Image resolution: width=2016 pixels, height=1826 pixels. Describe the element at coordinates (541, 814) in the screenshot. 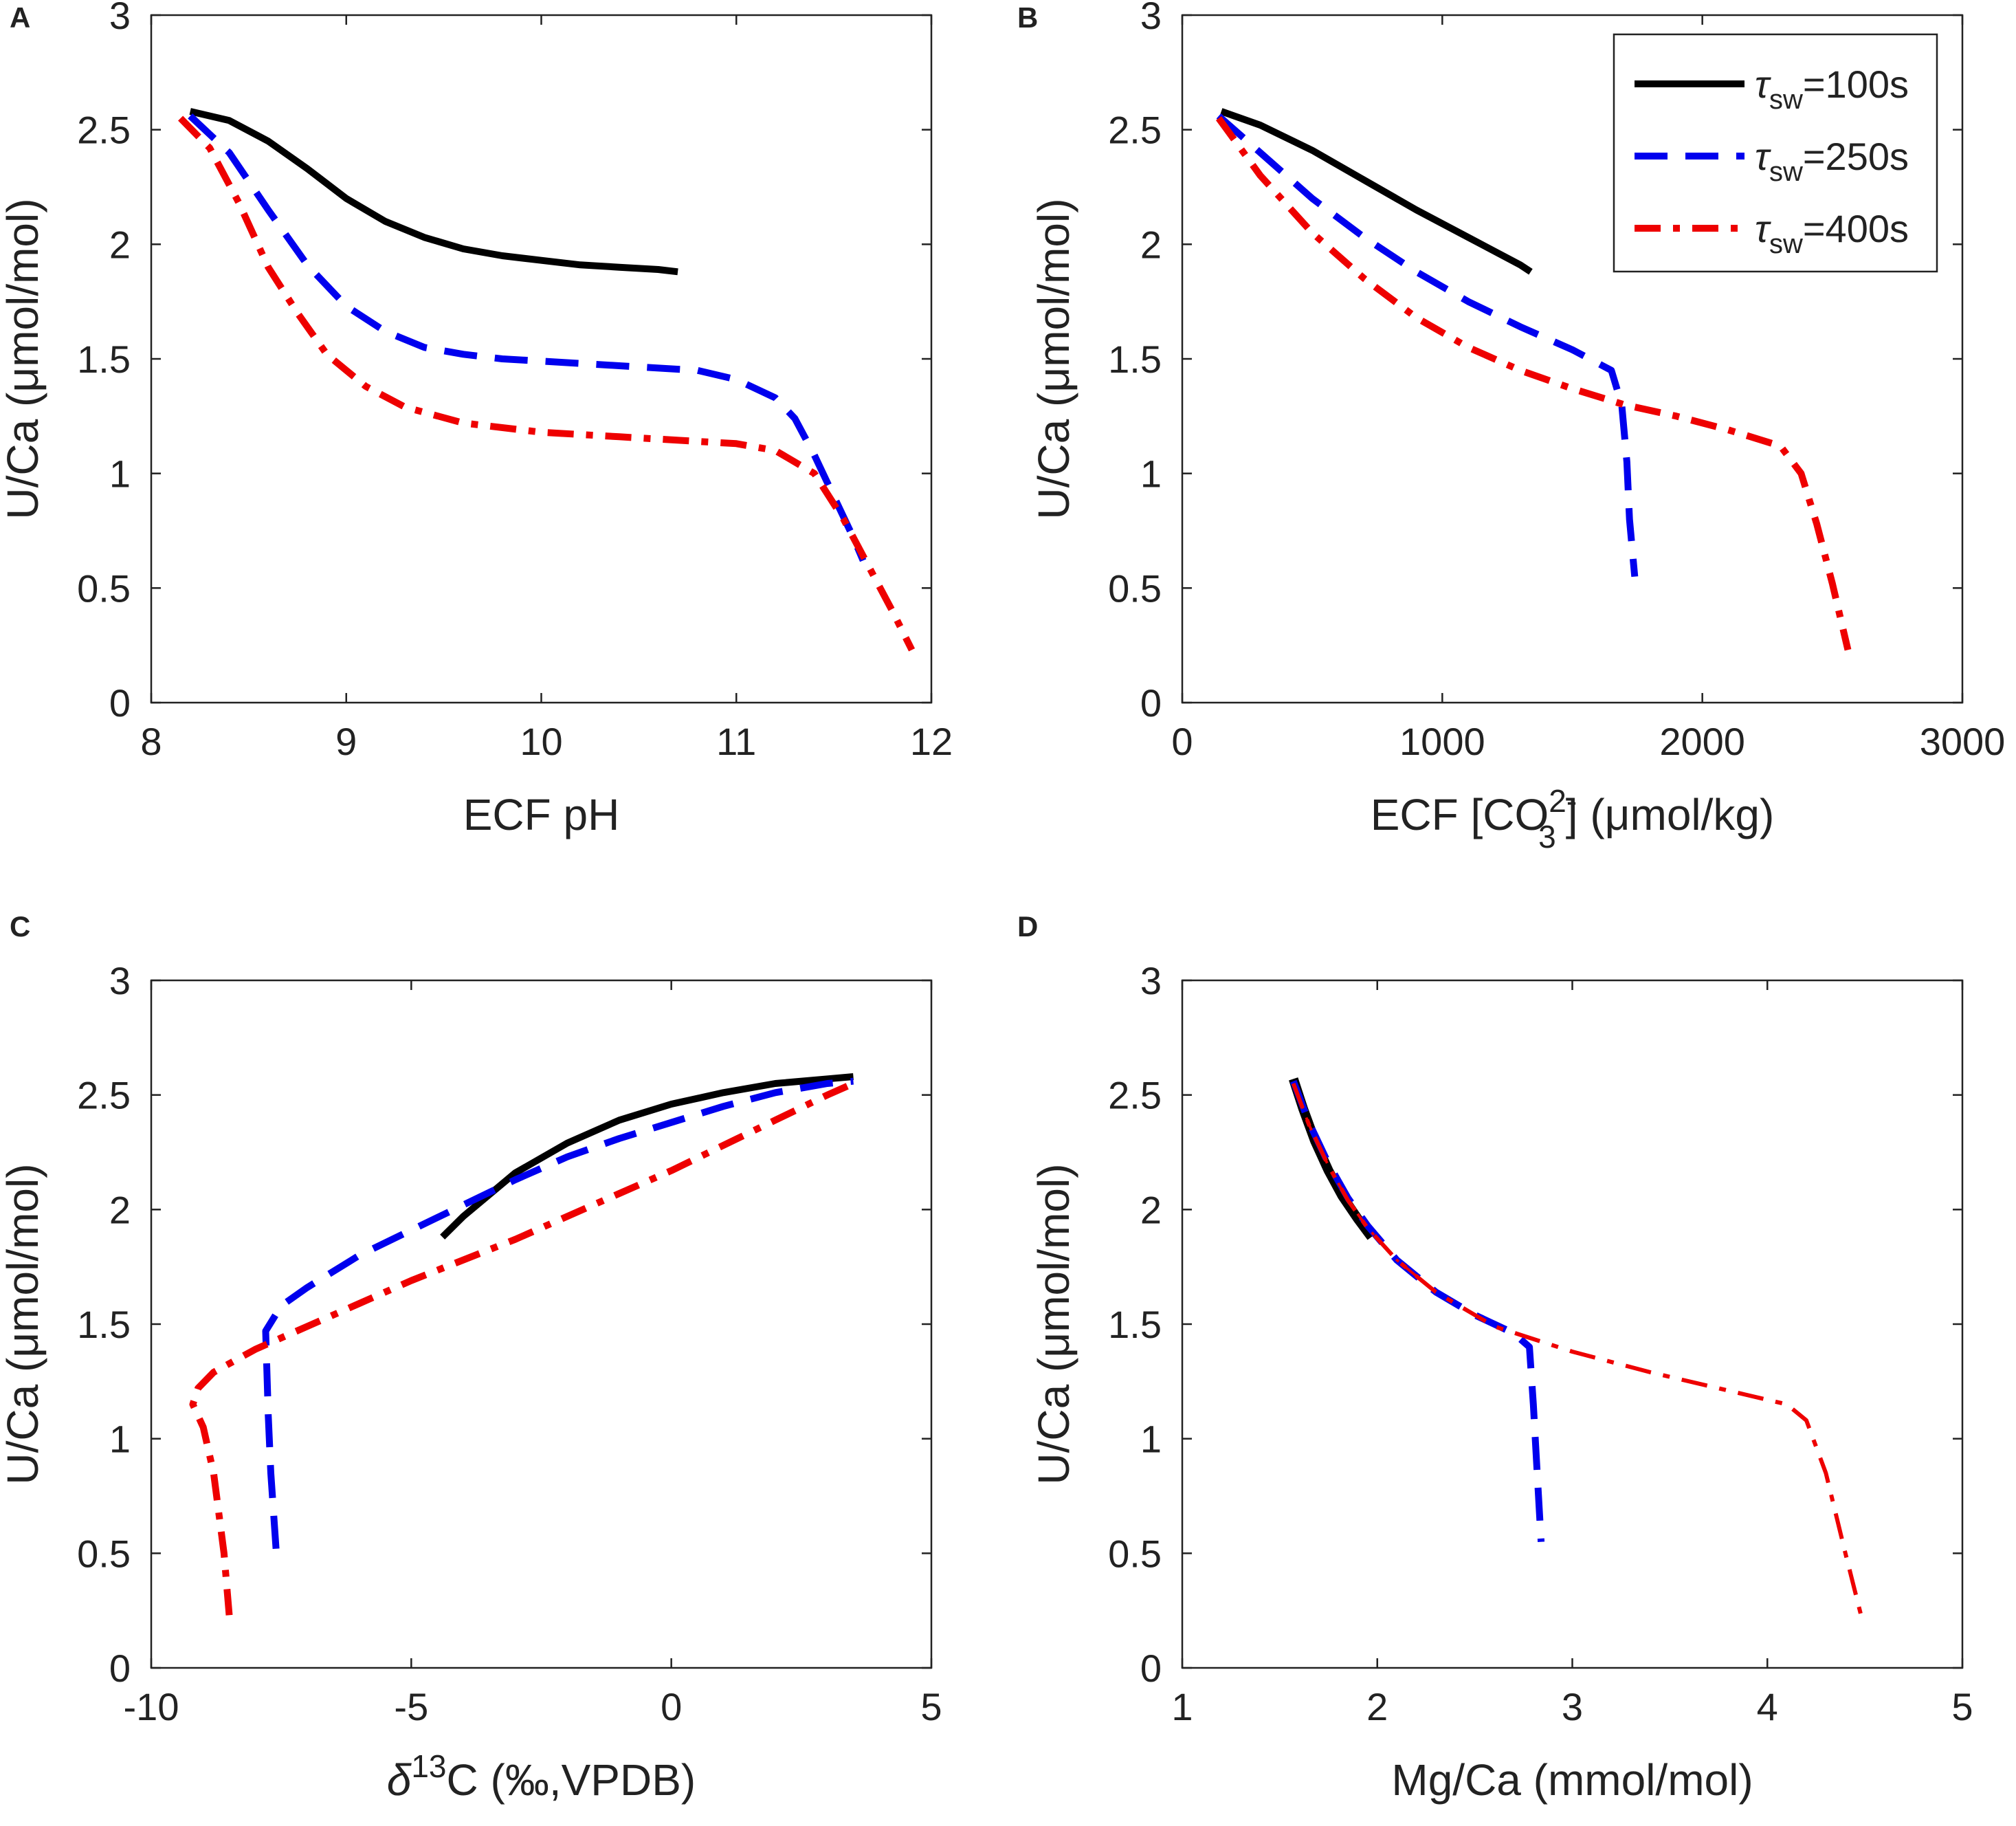

I see `x-axis-label: ECF pH` at that location.